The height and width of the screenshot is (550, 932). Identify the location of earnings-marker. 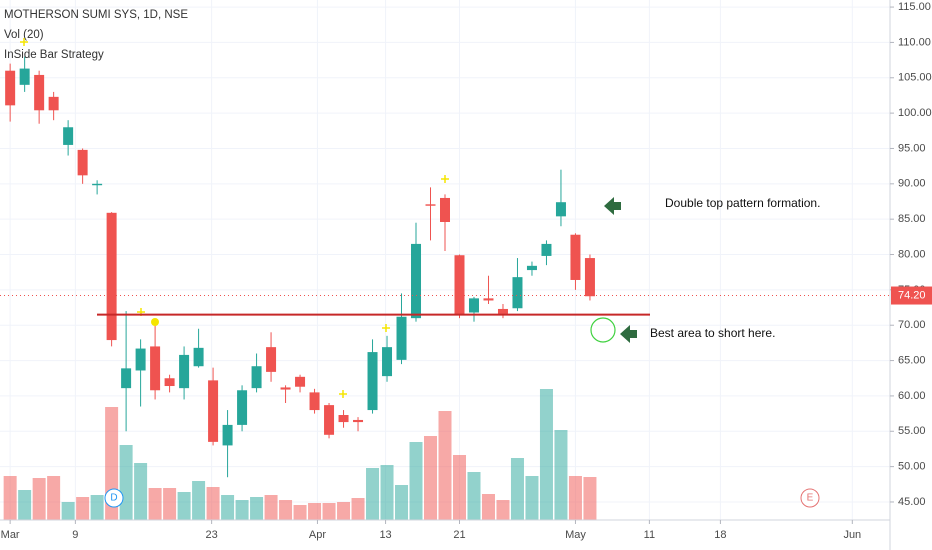
(810, 498).